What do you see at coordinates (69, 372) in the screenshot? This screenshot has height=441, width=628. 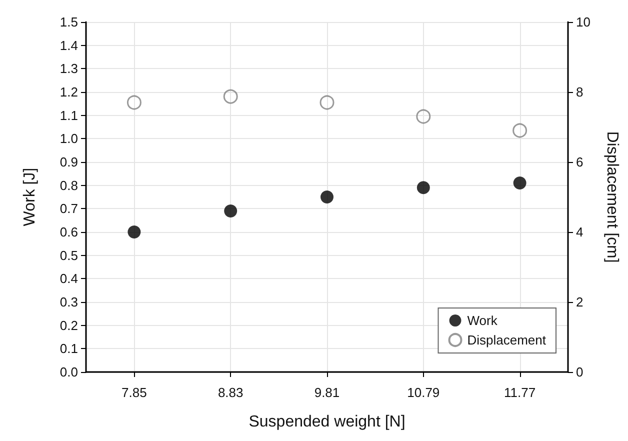 I see `y-tick-label: 0.0` at bounding box center [69, 372].